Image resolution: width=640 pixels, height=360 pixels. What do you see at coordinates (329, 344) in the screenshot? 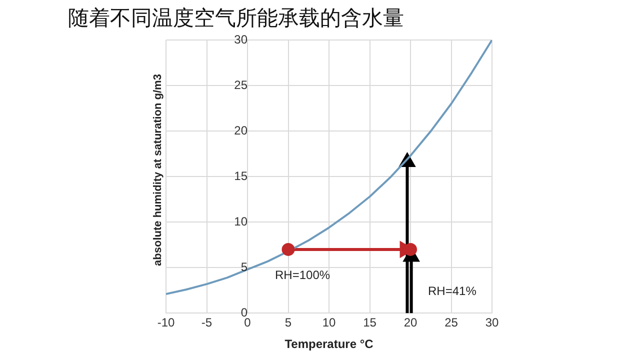
I see `x-axis-title: Temperature °C` at bounding box center [329, 344].